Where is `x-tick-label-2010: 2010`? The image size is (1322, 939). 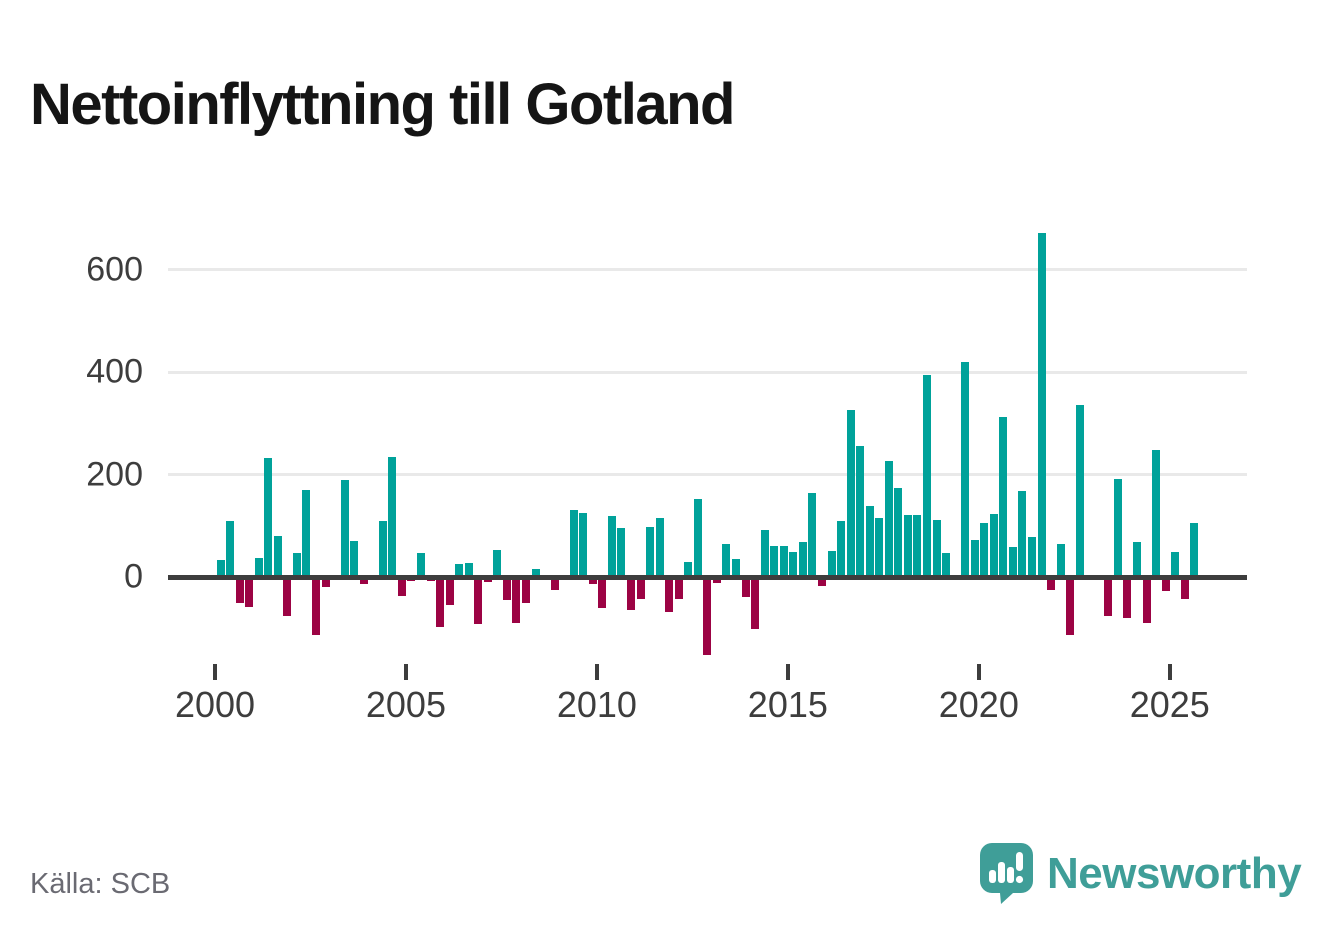
x-tick-label-2010: 2010 is located at coordinates (596, 704).